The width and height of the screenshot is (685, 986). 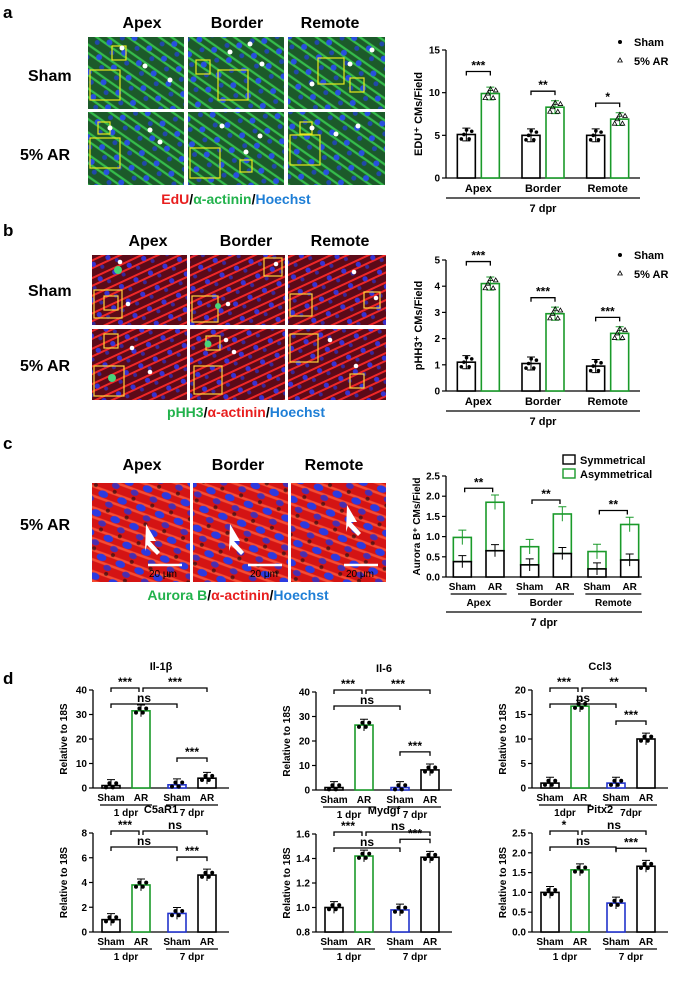 I want to click on y-tick-label: 0.5, so click(x=519, y=913).